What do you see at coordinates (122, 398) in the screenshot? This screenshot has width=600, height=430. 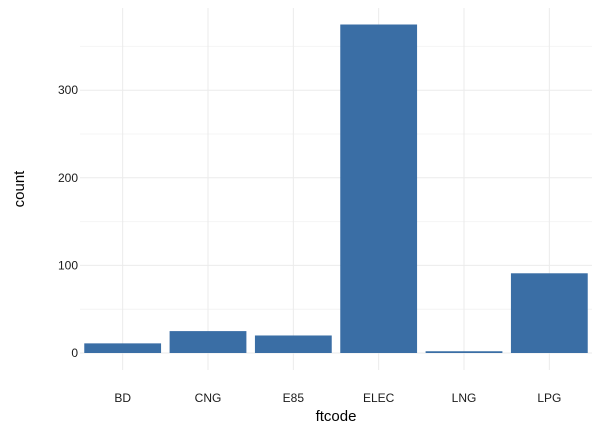 I see `x-tick-label: BD` at bounding box center [122, 398].